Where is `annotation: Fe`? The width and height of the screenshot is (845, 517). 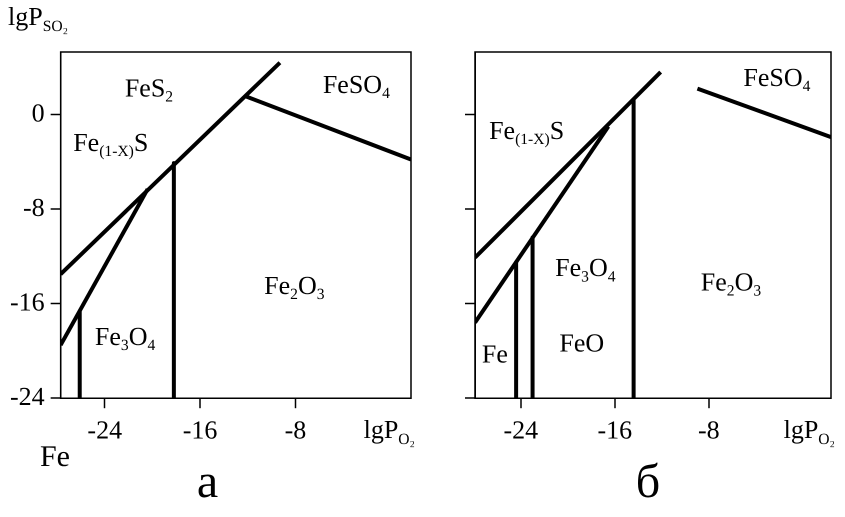 annotation: Fe is located at coordinates (495, 353).